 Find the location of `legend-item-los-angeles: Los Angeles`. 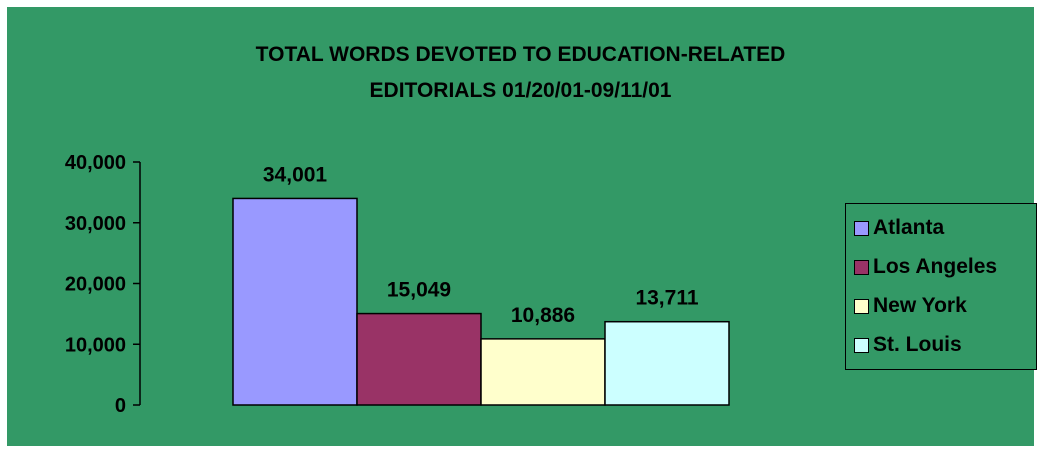

legend-item-los-angeles: Los Angeles is located at coordinates (925, 267).